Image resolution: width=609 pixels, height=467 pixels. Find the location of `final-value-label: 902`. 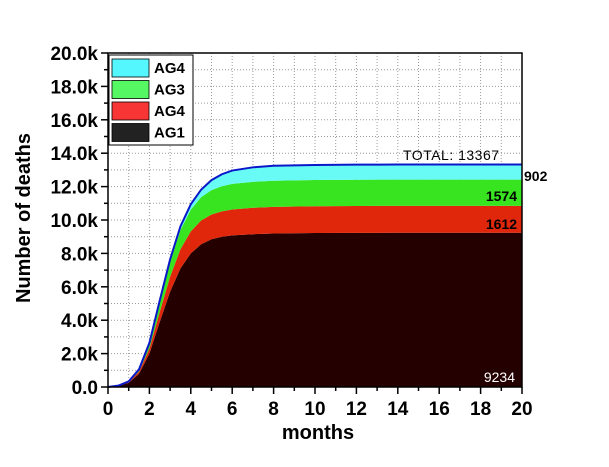

final-value-label: 902 is located at coordinates (536, 176).